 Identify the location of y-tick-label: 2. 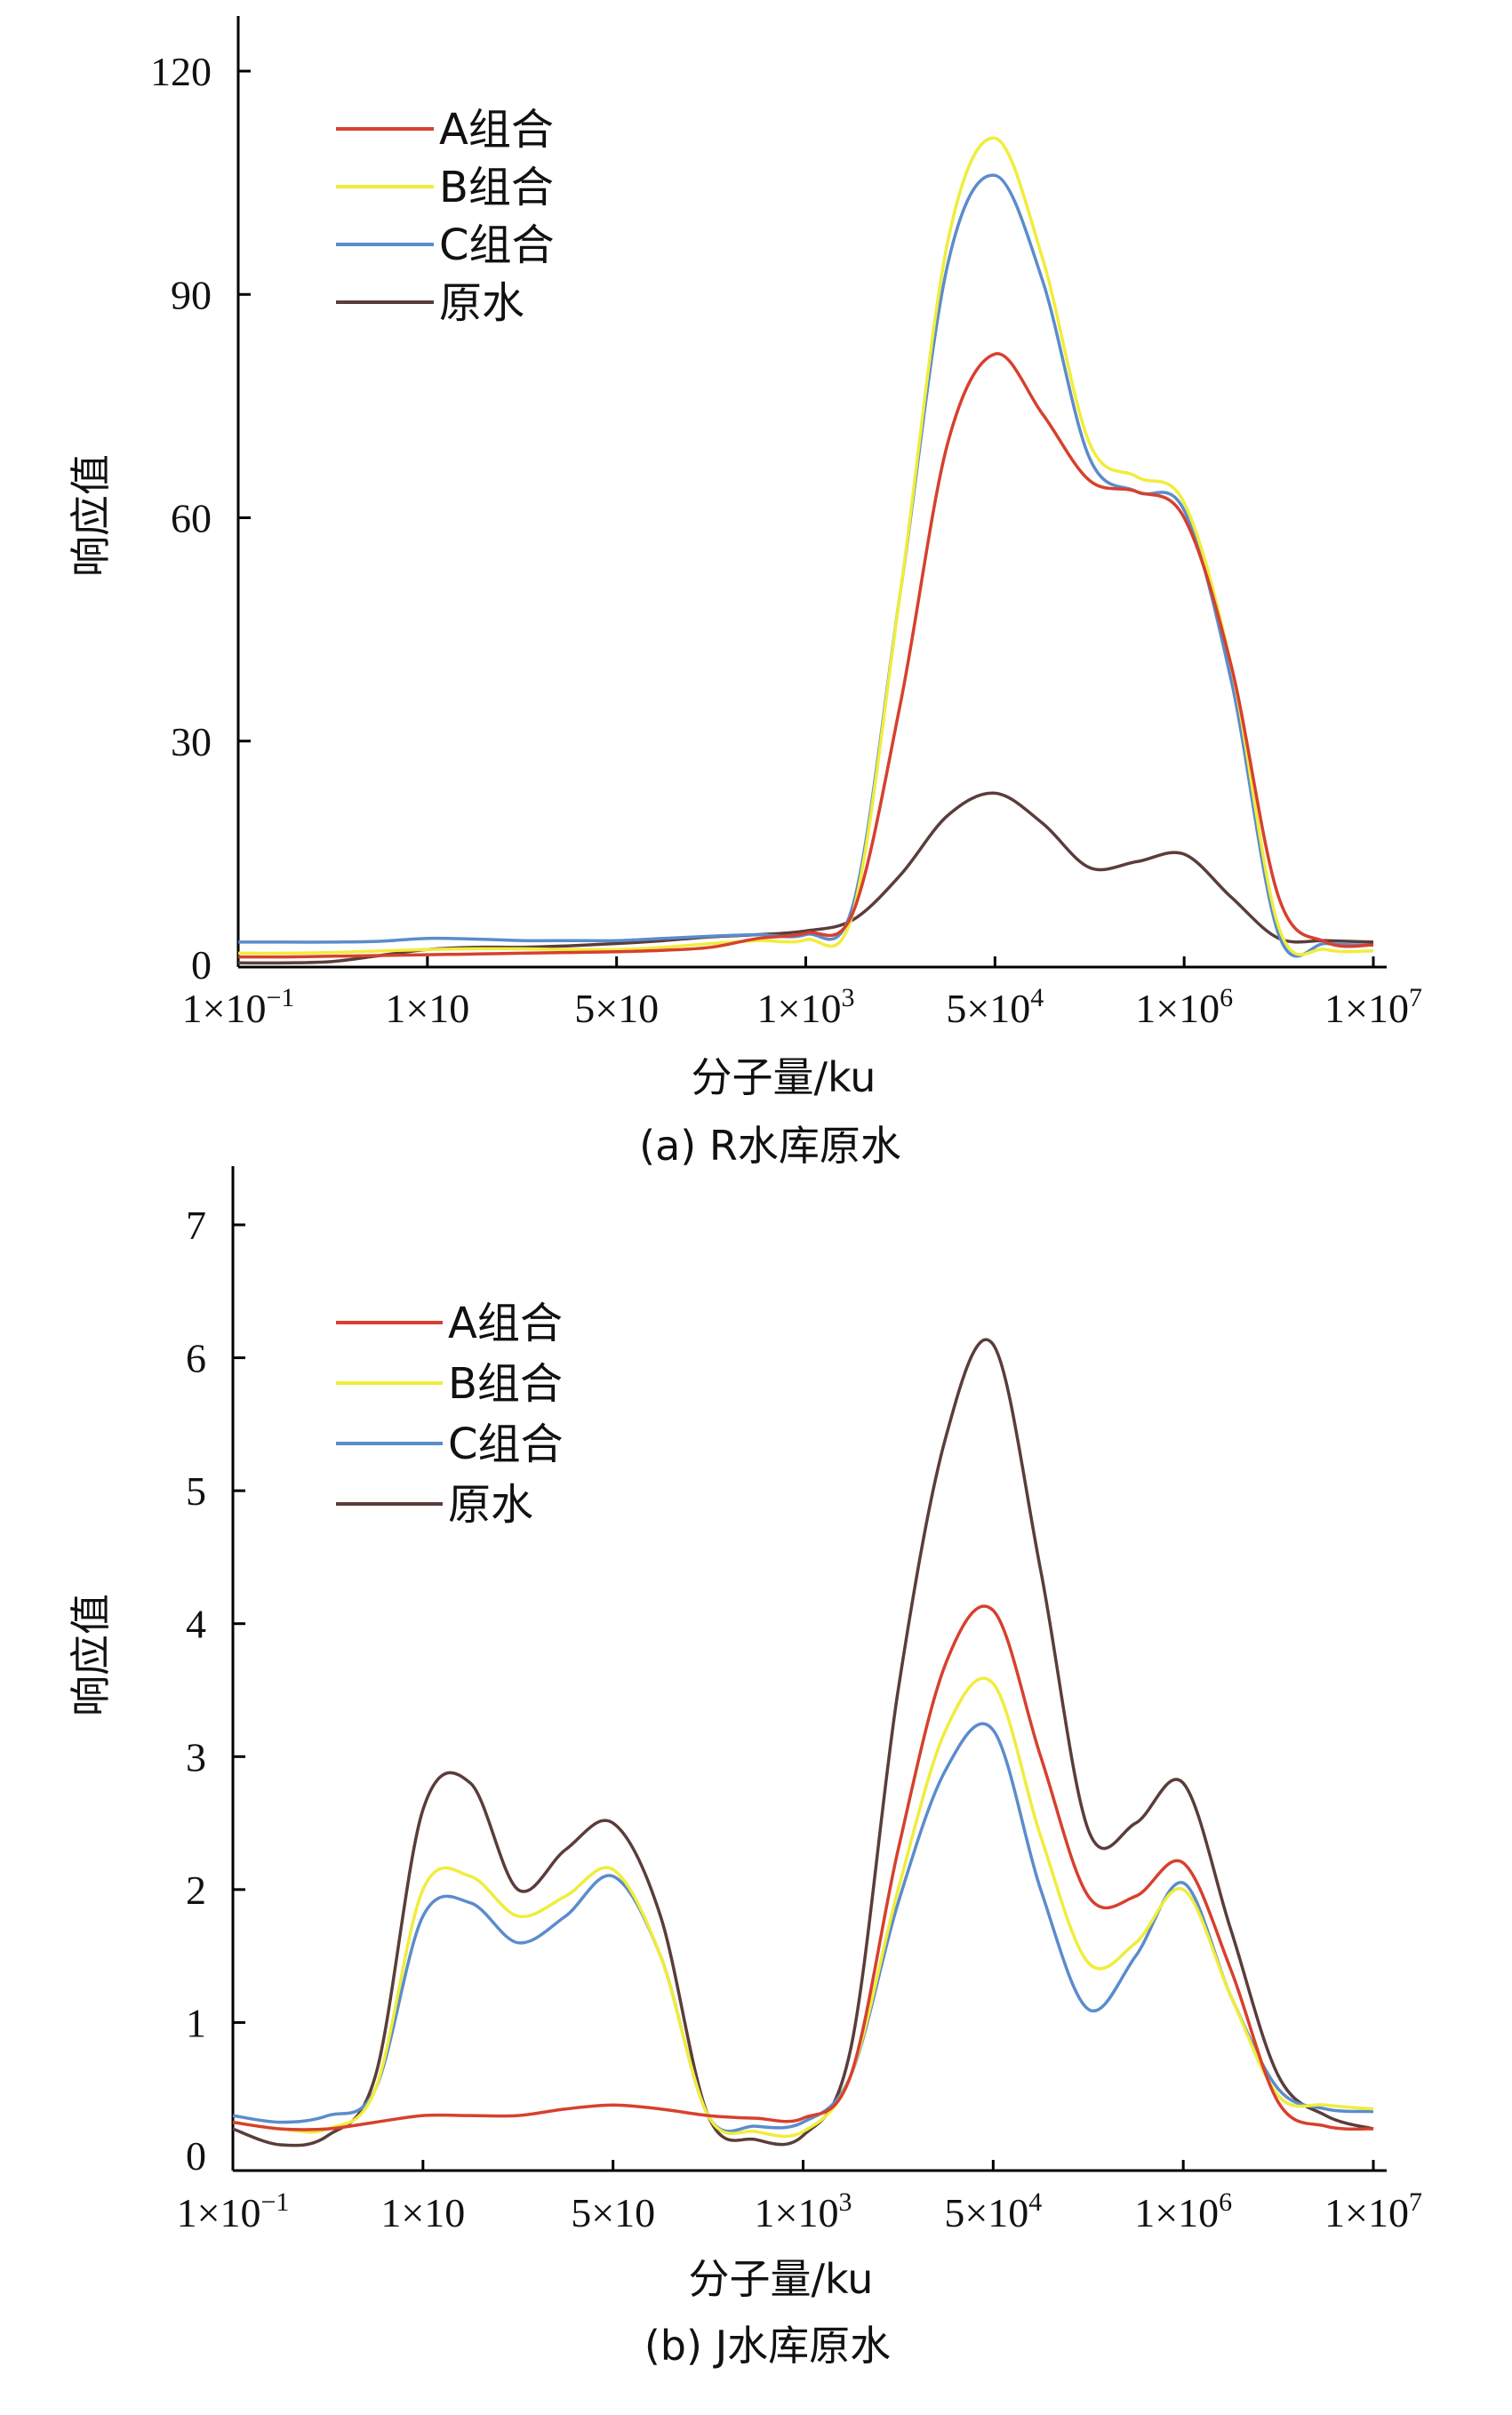
(196, 1890).